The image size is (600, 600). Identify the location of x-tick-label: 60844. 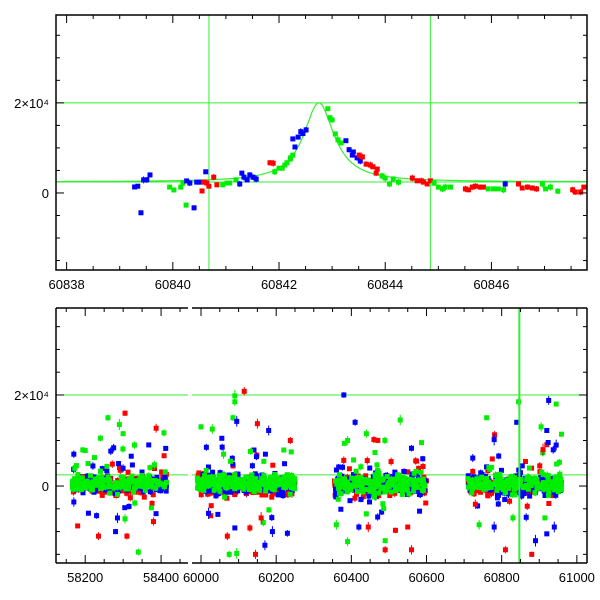
(385, 284).